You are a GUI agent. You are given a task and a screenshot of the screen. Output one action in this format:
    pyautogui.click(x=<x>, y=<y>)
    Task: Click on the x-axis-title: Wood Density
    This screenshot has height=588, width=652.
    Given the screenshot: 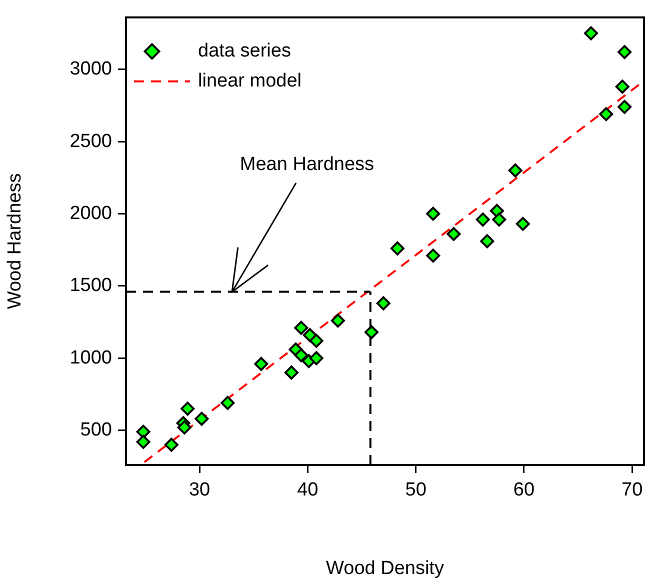 What is the action you would take?
    pyautogui.click(x=385, y=568)
    